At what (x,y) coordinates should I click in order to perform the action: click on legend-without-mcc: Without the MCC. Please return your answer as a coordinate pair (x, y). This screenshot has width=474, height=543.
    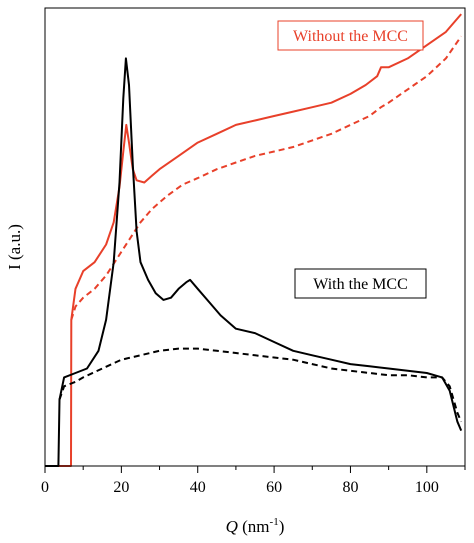
    Looking at the image, I should click on (350, 35).